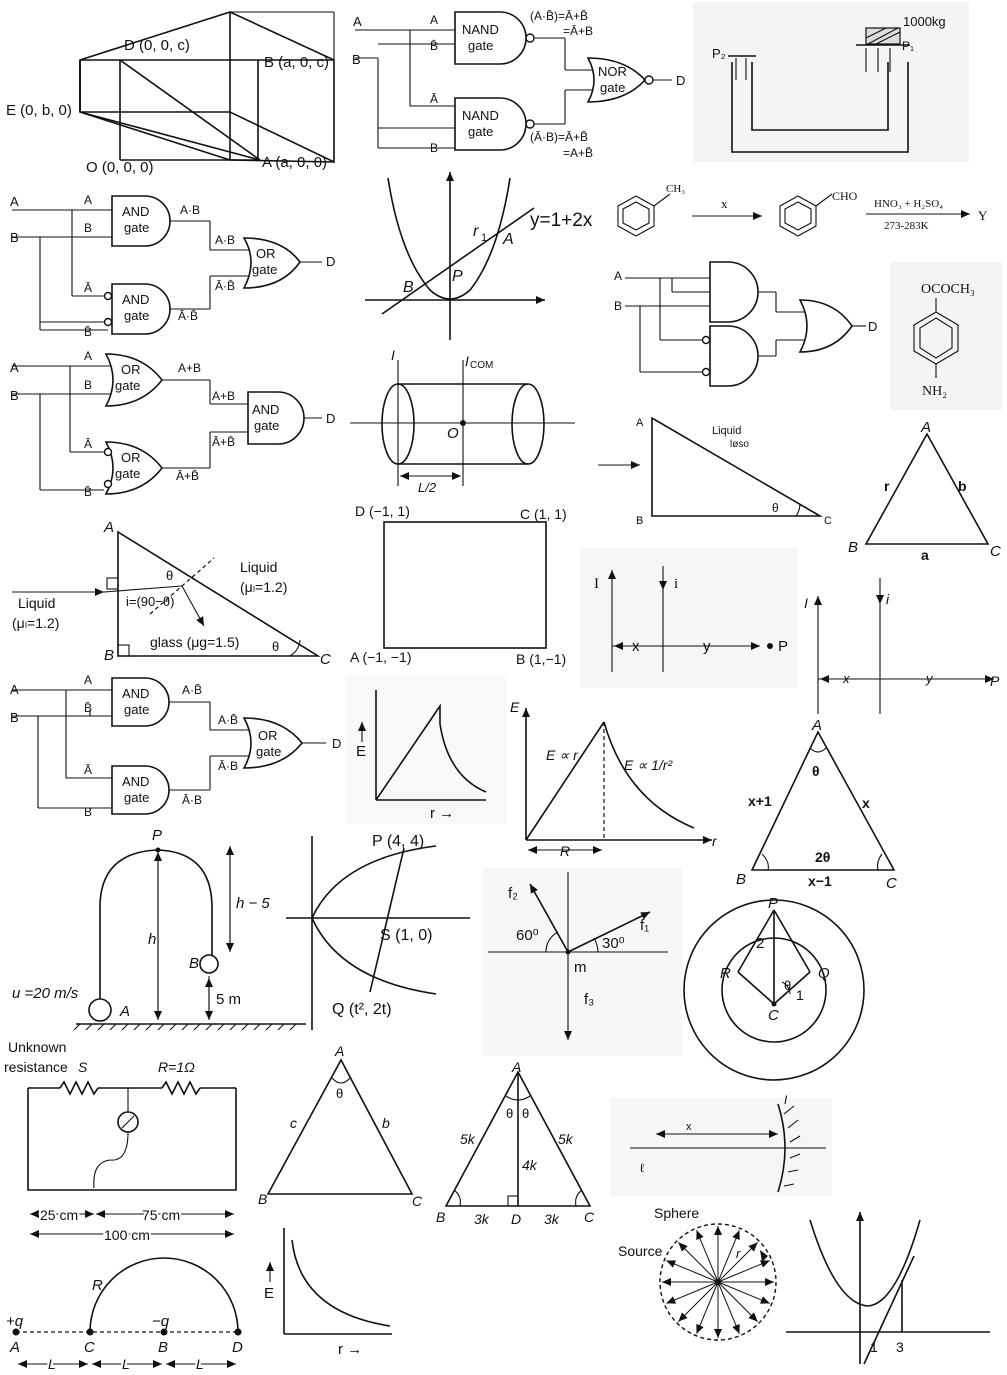 The height and width of the screenshot is (1375, 1007). What do you see at coordinates (644, 925) in the screenshot?
I see `f-f1: f₁` at bounding box center [644, 925].